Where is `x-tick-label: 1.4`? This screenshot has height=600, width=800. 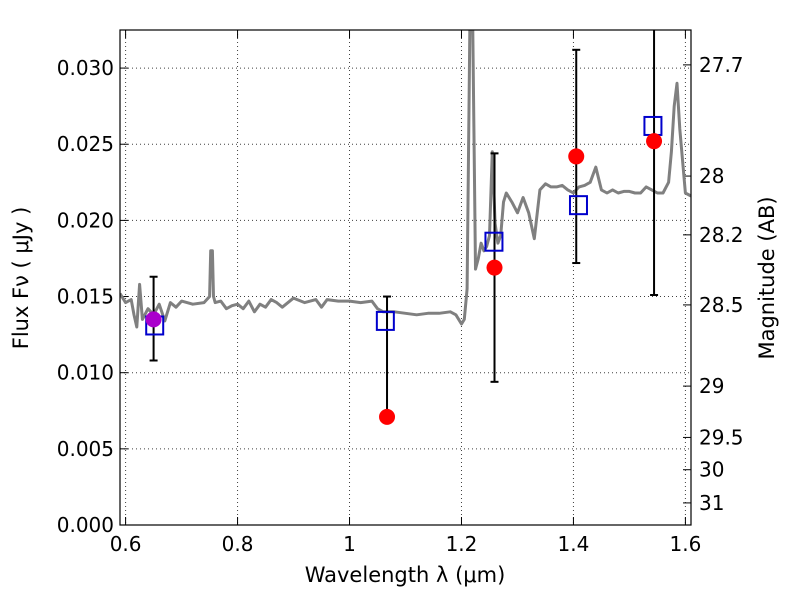
x-tick-label: 1.4 is located at coordinates (574, 544).